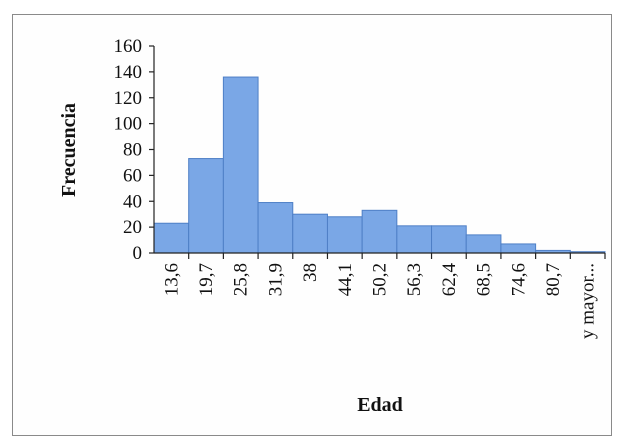 Image resolution: width=626 pixels, height=448 pixels. What do you see at coordinates (132, 175) in the screenshot?
I see `y-tick-label-3: 60` at bounding box center [132, 175].